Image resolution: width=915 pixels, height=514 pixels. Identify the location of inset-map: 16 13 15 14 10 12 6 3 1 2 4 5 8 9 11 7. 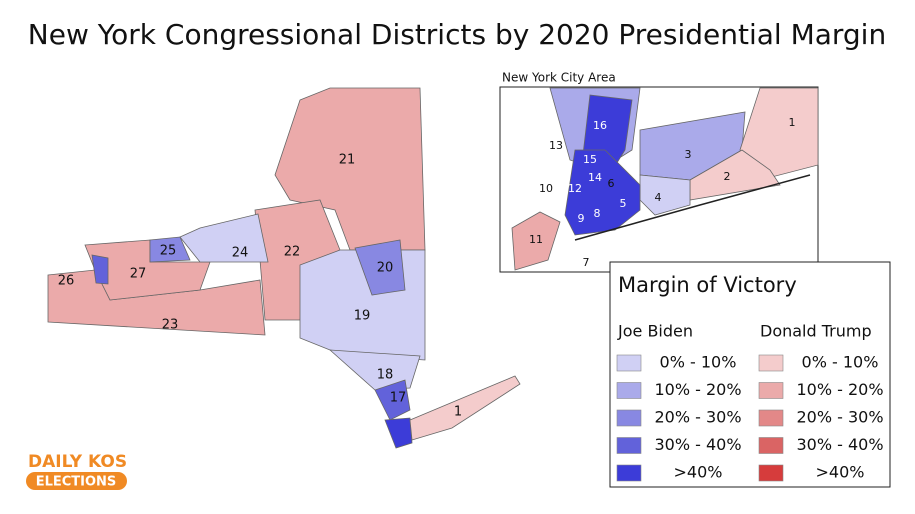
(659, 179).